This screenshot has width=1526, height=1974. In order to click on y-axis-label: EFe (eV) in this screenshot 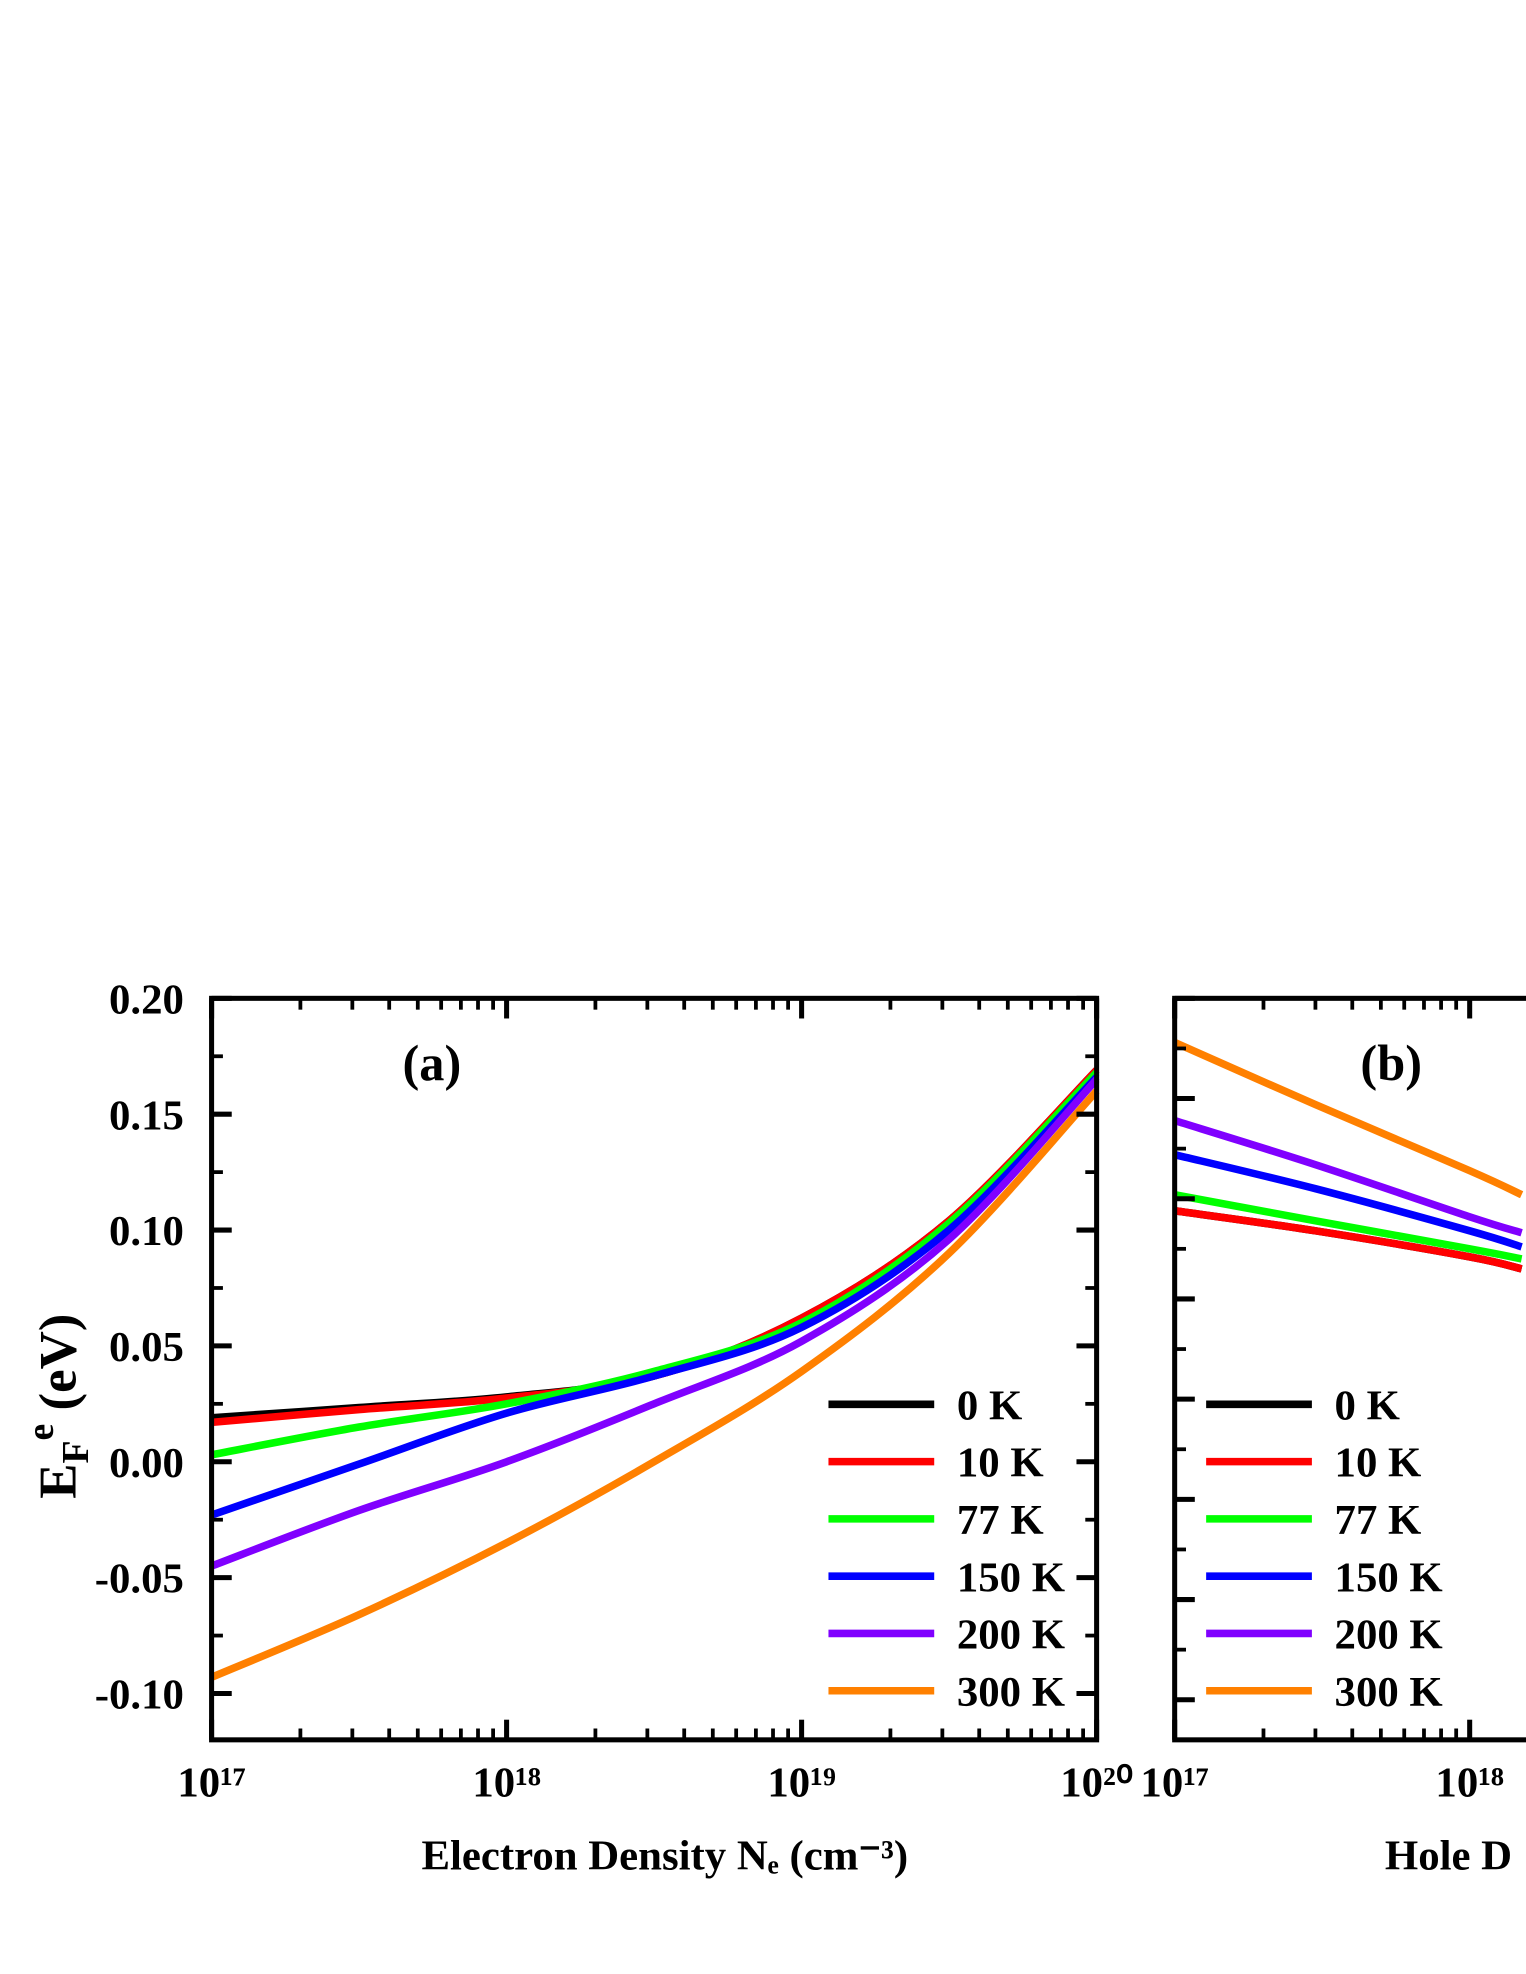, I will do `click(58, 1406)`.